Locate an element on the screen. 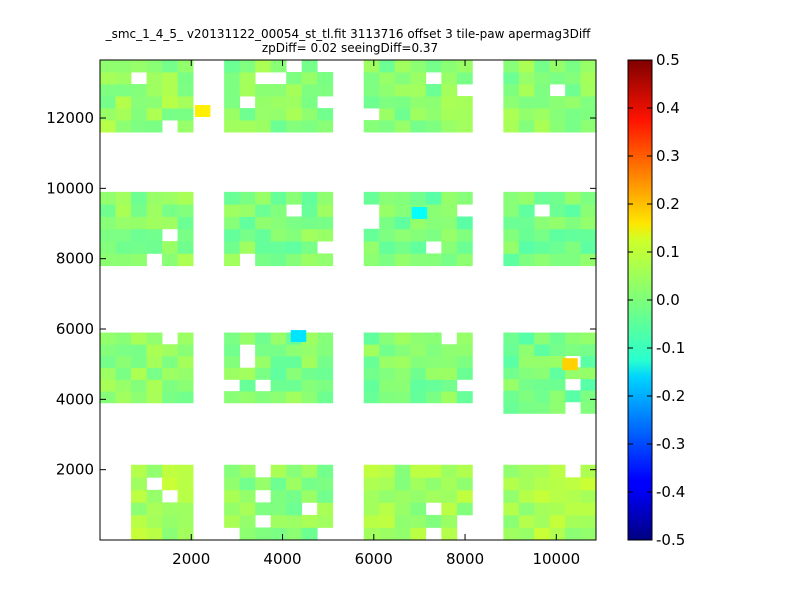 The height and width of the screenshot is (600, 800). y-tick-label: 12000 is located at coordinates (70, 118).